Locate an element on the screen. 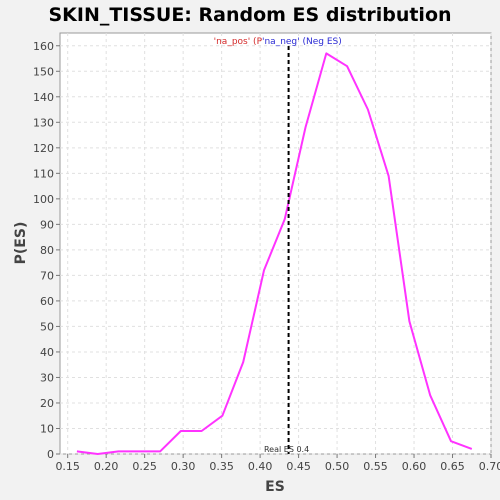  x-tick-label: 0.50 is located at coordinates (337, 466).